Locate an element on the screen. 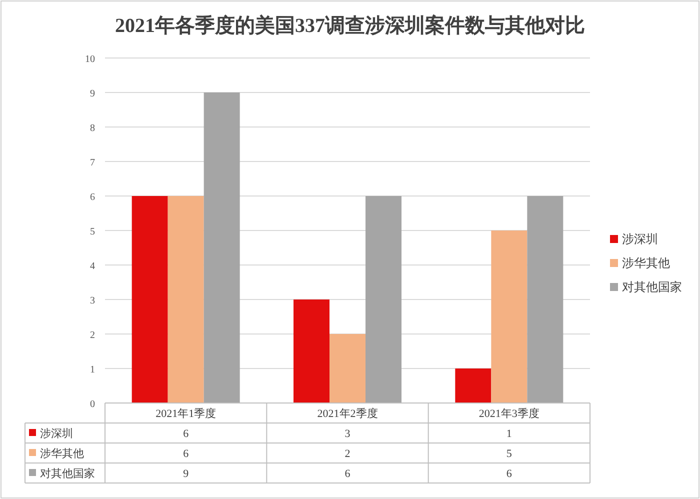 The height and width of the screenshot is (499, 700). legend-label: 涉深圳 is located at coordinates (56, 433).